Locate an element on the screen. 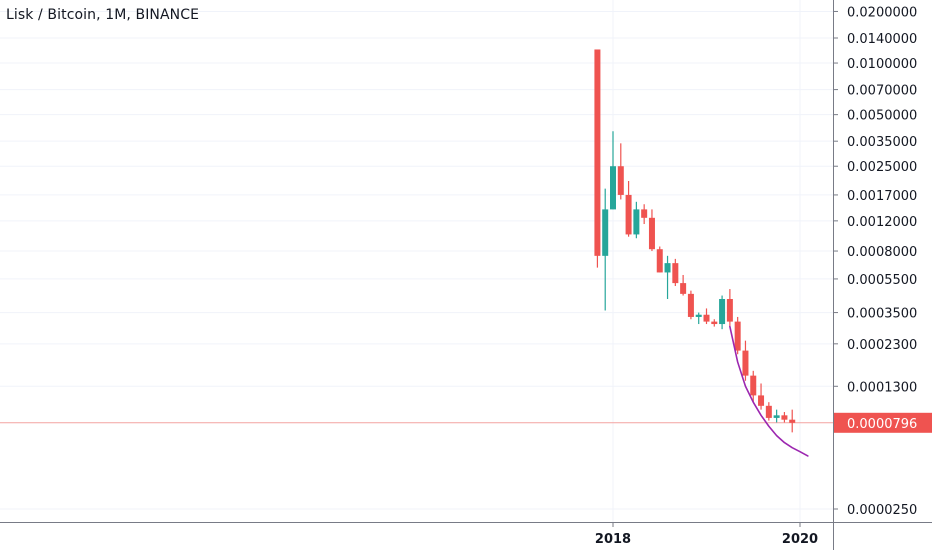  chart-title: Lisk / Bitcoin, 1M, BINANCE is located at coordinates (103, 15).